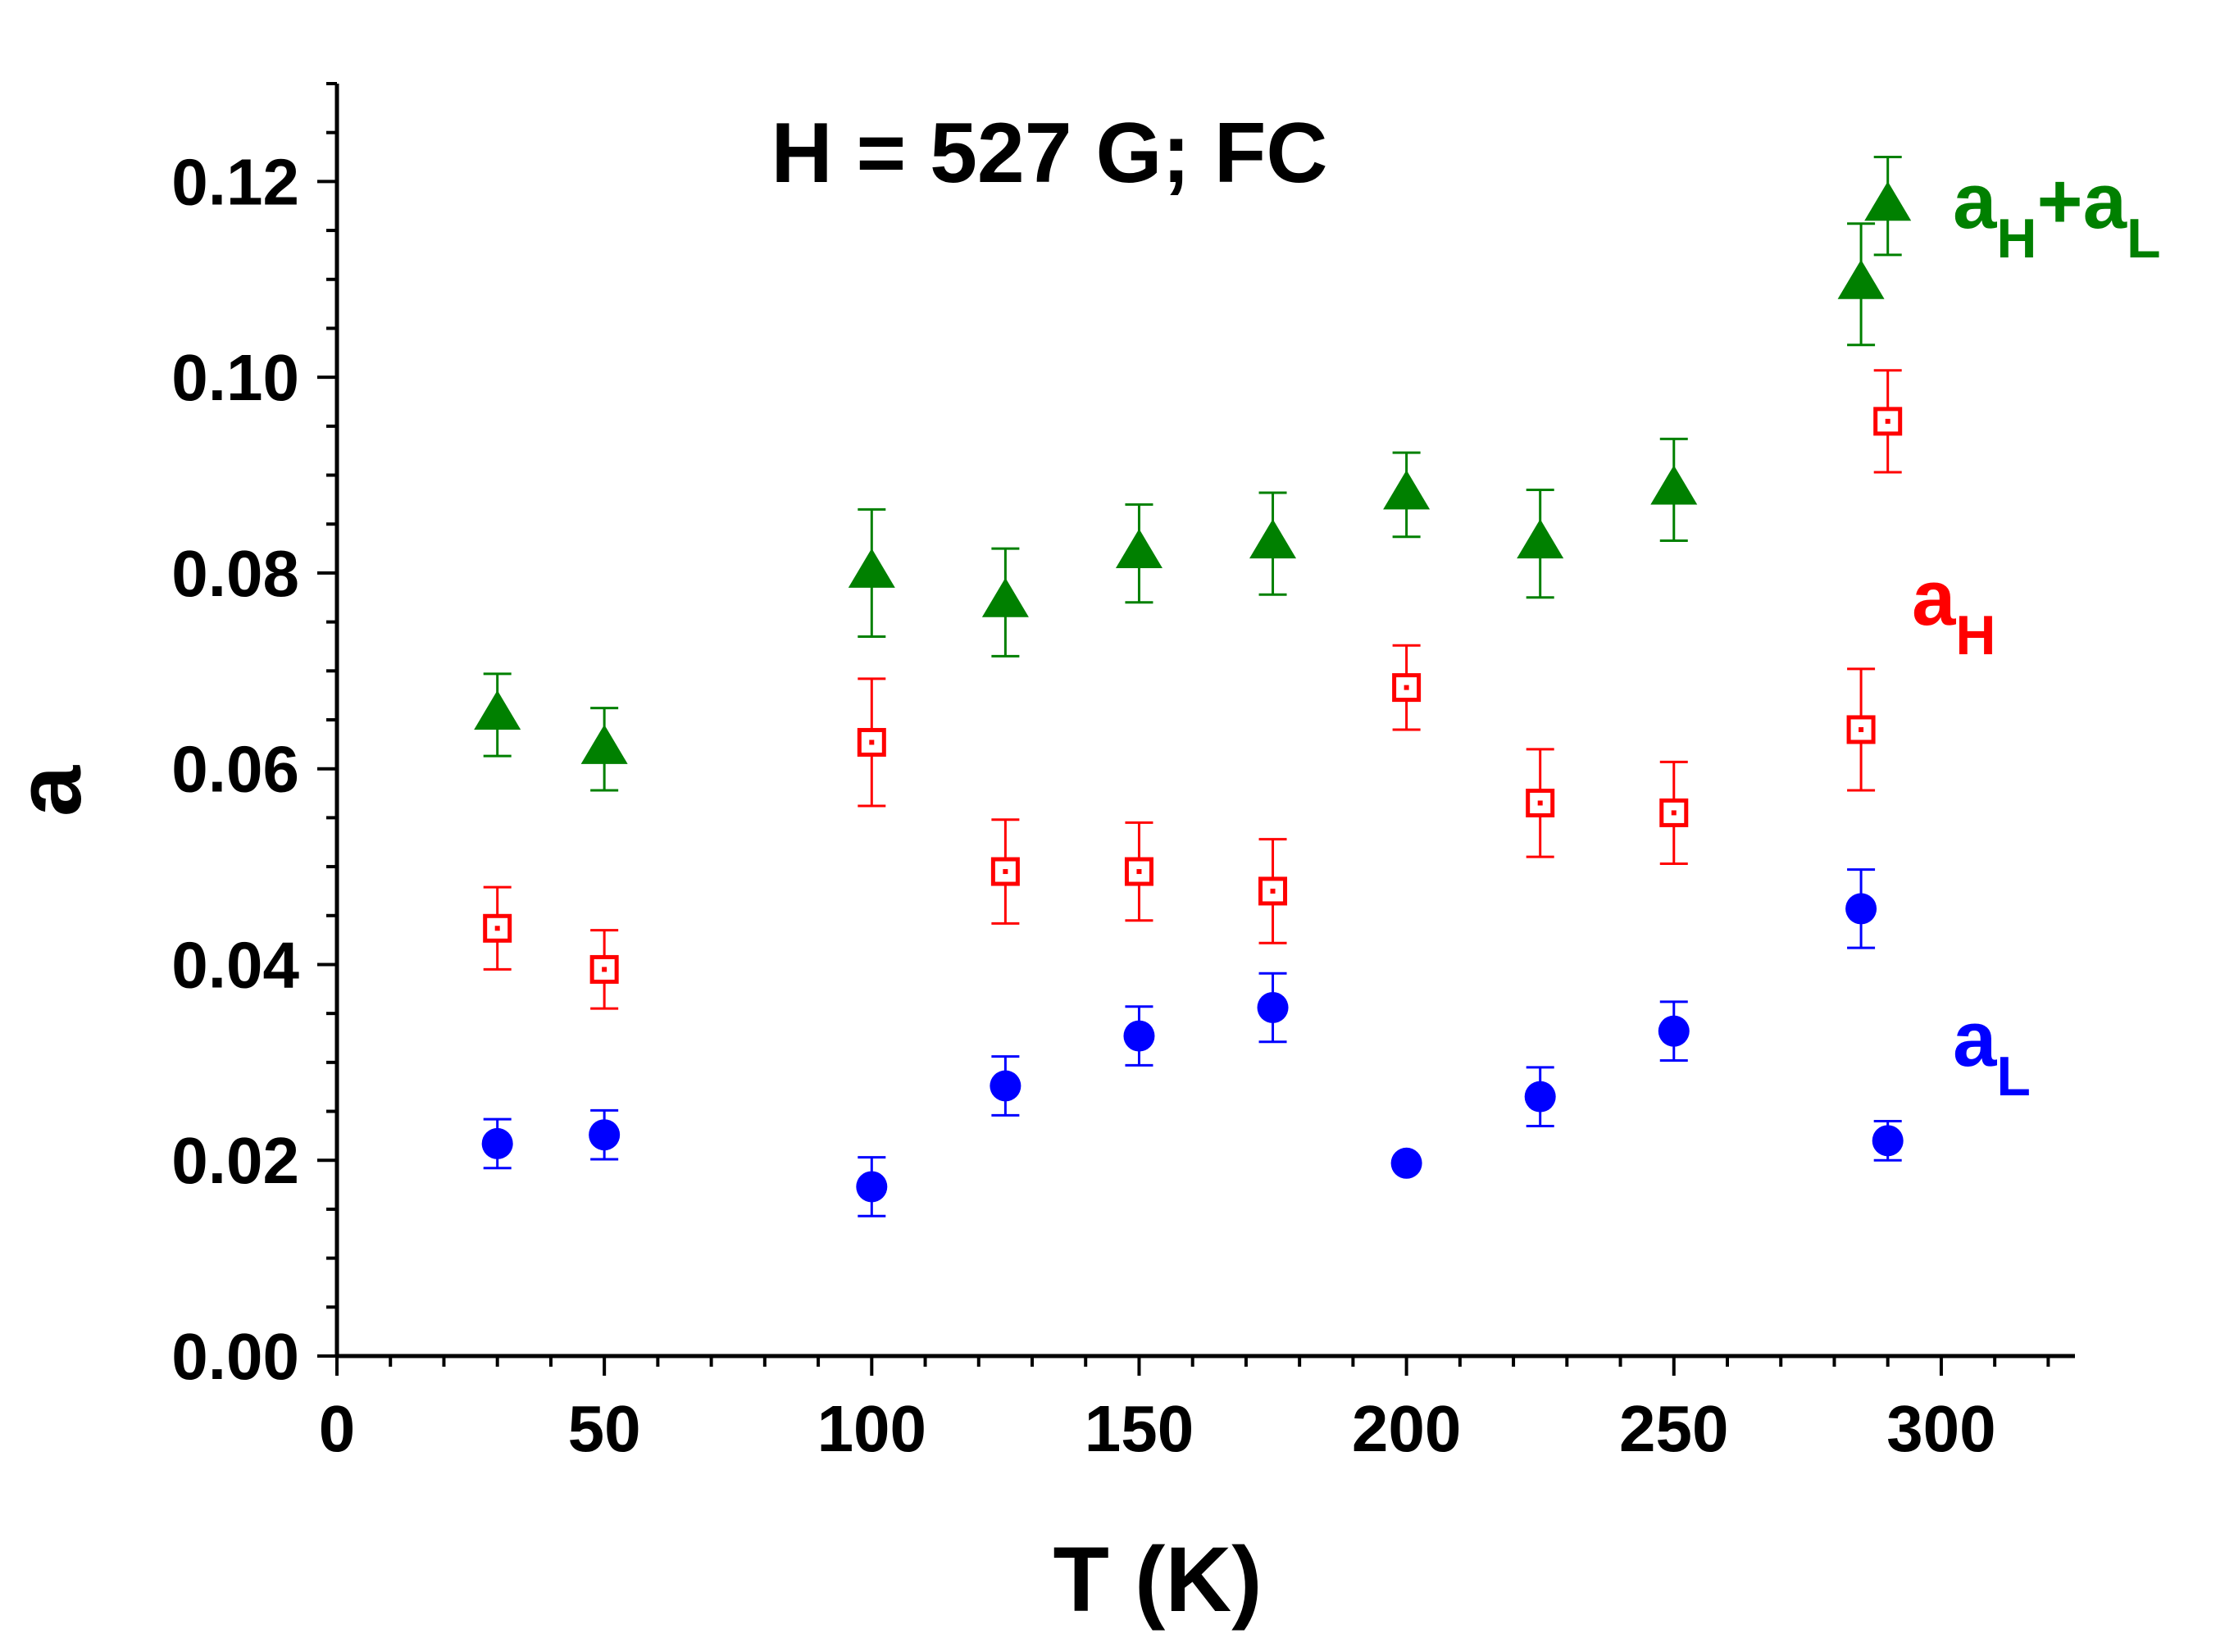 Image resolution: width=2234 pixels, height=1652 pixels. Describe the element at coordinates (1941, 1428) in the screenshot. I see `x-tick-label: 300` at that location.